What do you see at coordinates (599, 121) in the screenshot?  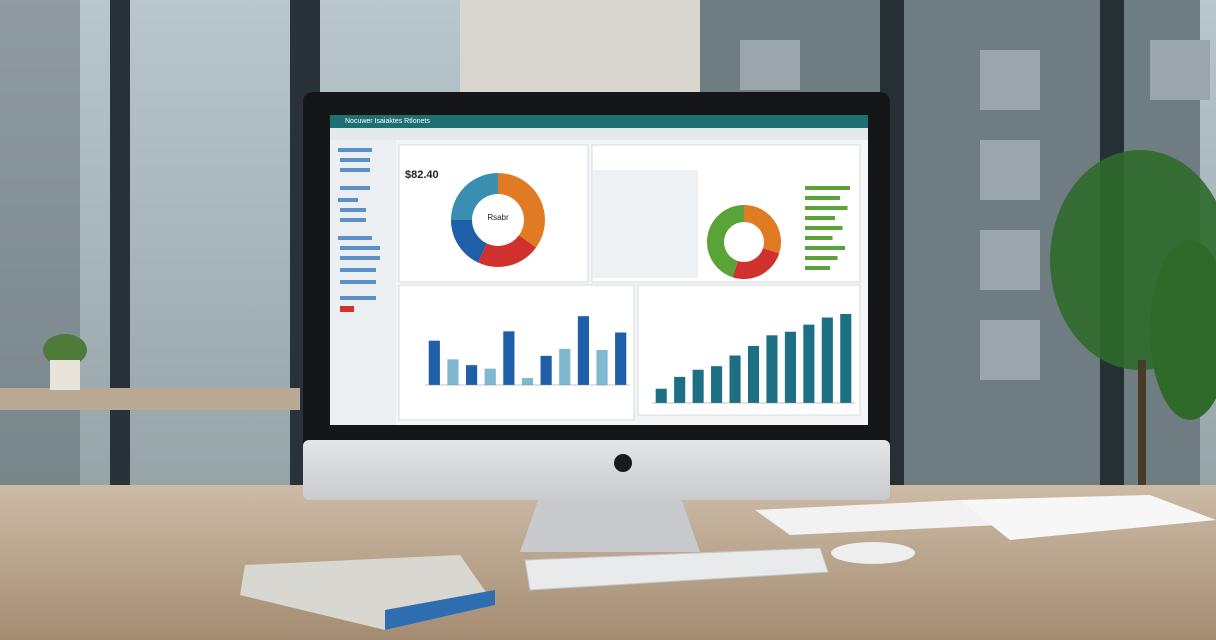 I see `title-bar` at bounding box center [599, 121].